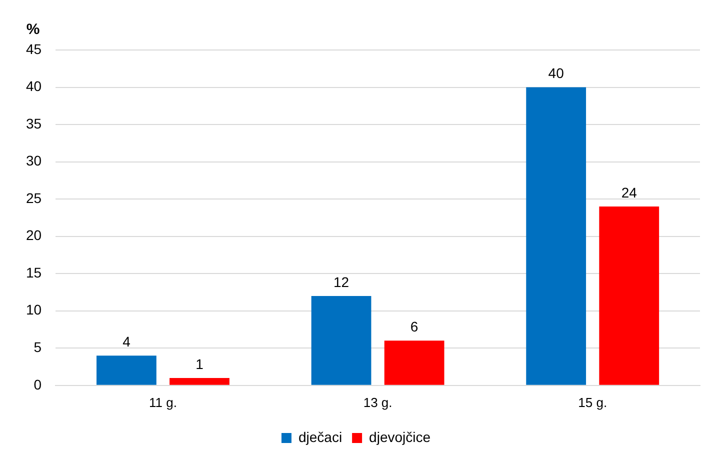 The image size is (718, 463). I want to click on y-tick-label: 15, so click(34, 272).